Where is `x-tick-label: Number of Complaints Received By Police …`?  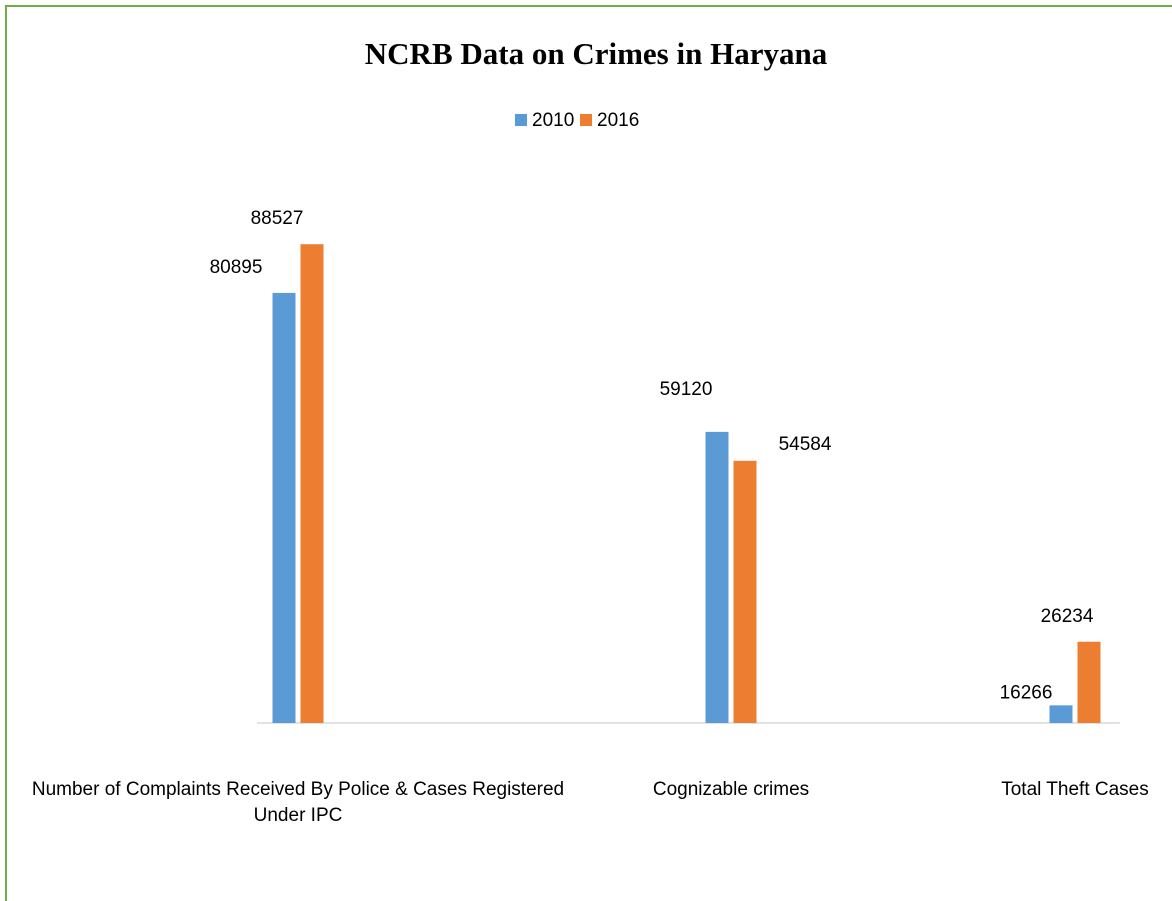
x-tick-label: Number of Complaints Received By Police … is located at coordinates (298, 802).